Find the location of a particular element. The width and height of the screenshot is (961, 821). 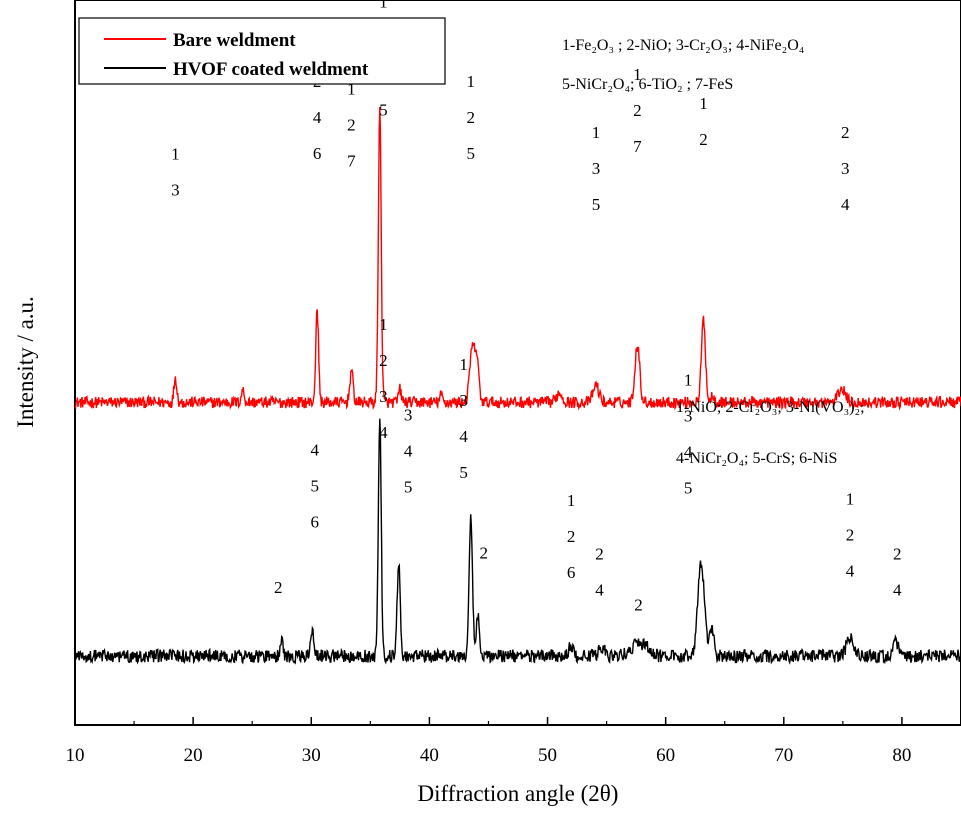

legend-label-bare-weldment: Bare weldment is located at coordinates (234, 40).